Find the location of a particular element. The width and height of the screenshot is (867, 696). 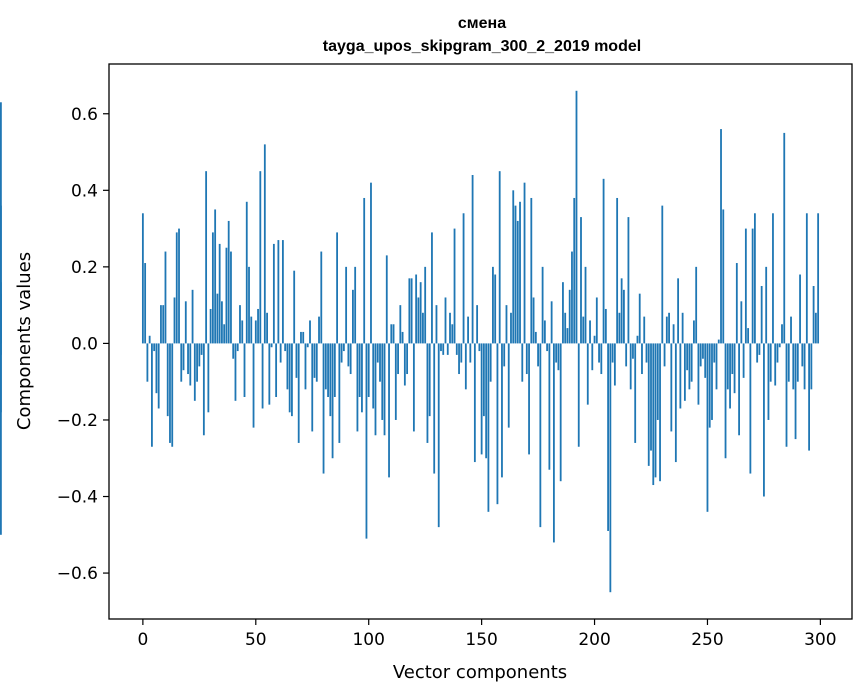

chart-subtitle: tayga_upos_skipgram_300_2_2019 model is located at coordinates (482, 46).